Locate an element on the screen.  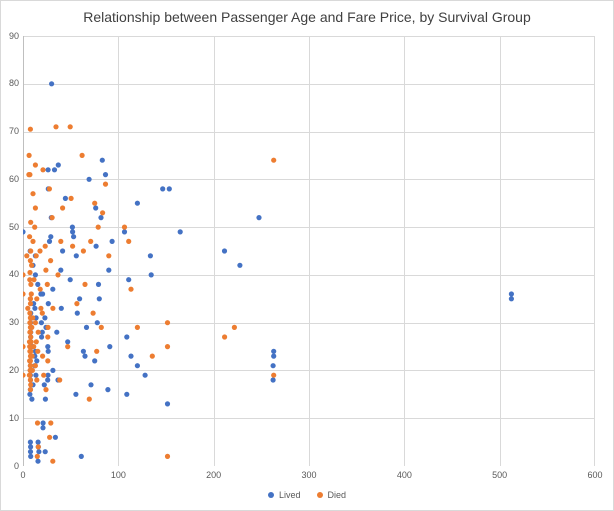
x-axis-tick-label: 600 is located at coordinates (595, 475).